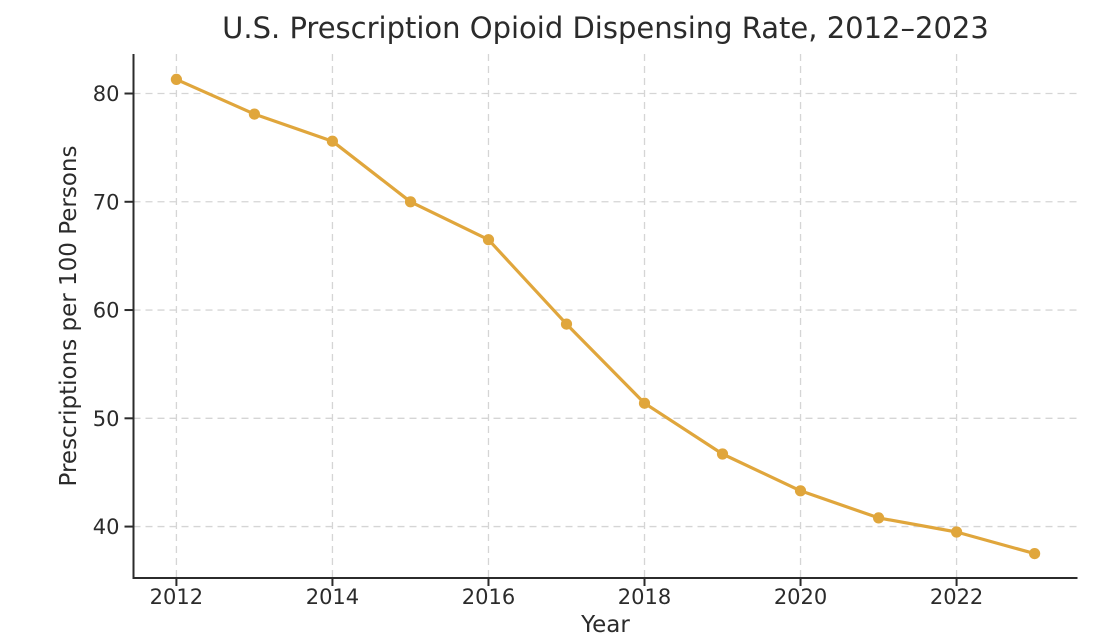 The image size is (1108, 644). Describe the element at coordinates (332, 597) in the screenshot. I see `x-tick-label: 2014` at that location.